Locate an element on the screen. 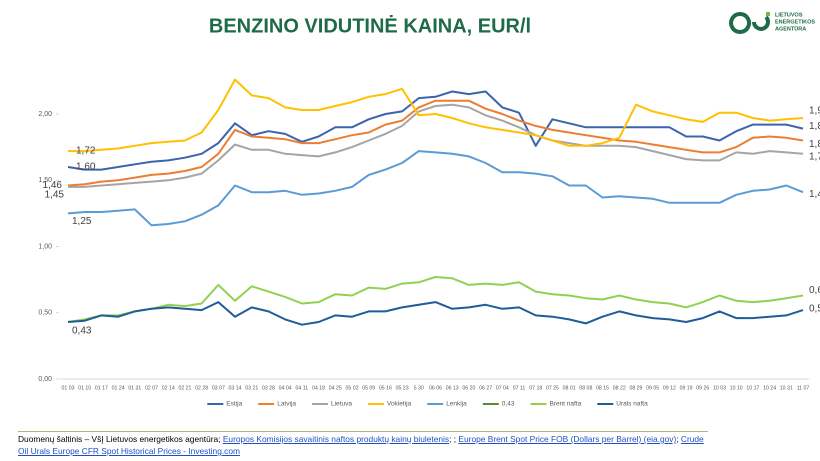  x-tick-label: 05 09 is located at coordinates (368, 388).